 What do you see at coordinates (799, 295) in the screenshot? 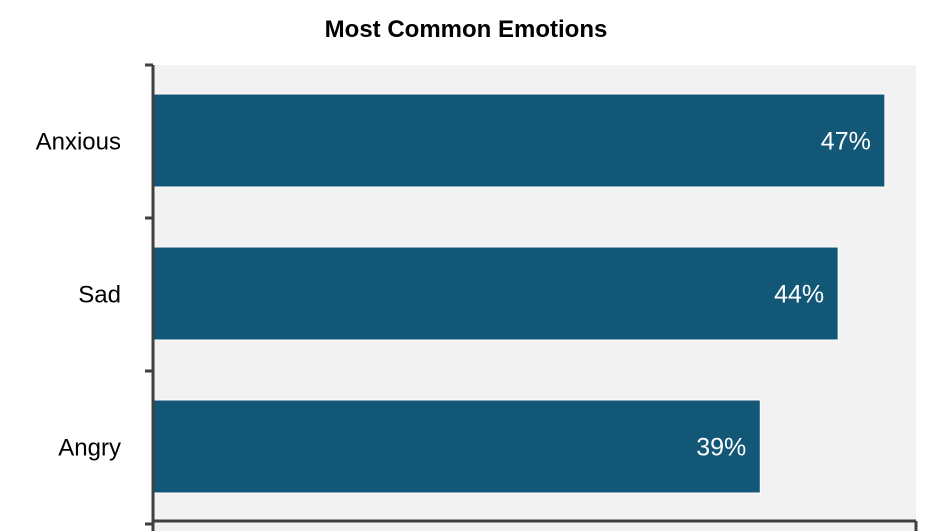
I see `bar-value-label: 44%` at bounding box center [799, 295].